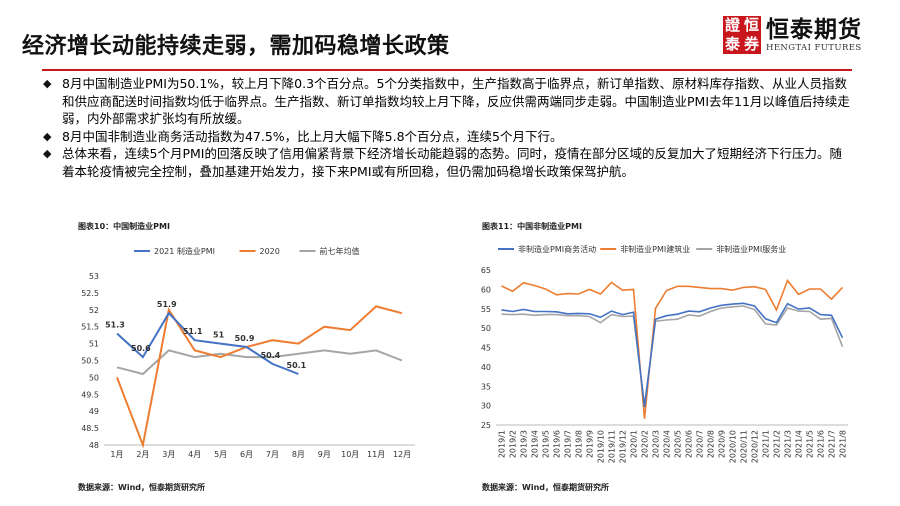 The image size is (900, 506). I want to click on company-logo: 證 恒 泰 券 恒泰期货 HENGTAI FUTURES, so click(792, 35).